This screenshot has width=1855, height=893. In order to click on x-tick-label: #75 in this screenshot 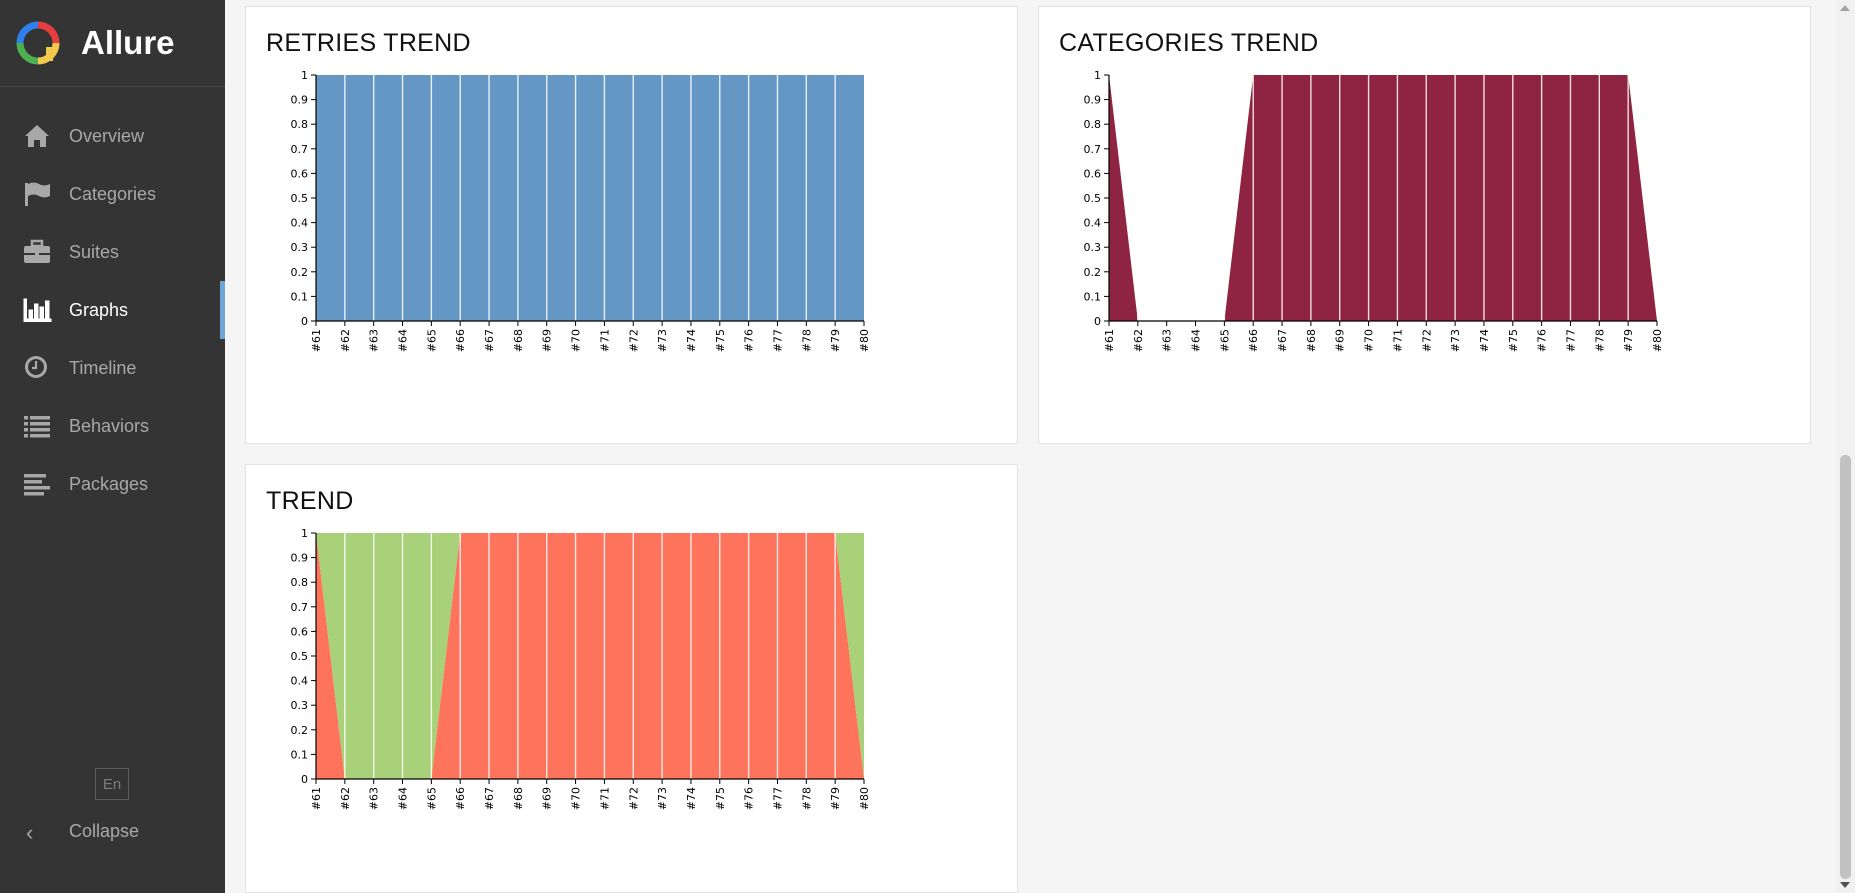, I will do `click(720, 340)`.